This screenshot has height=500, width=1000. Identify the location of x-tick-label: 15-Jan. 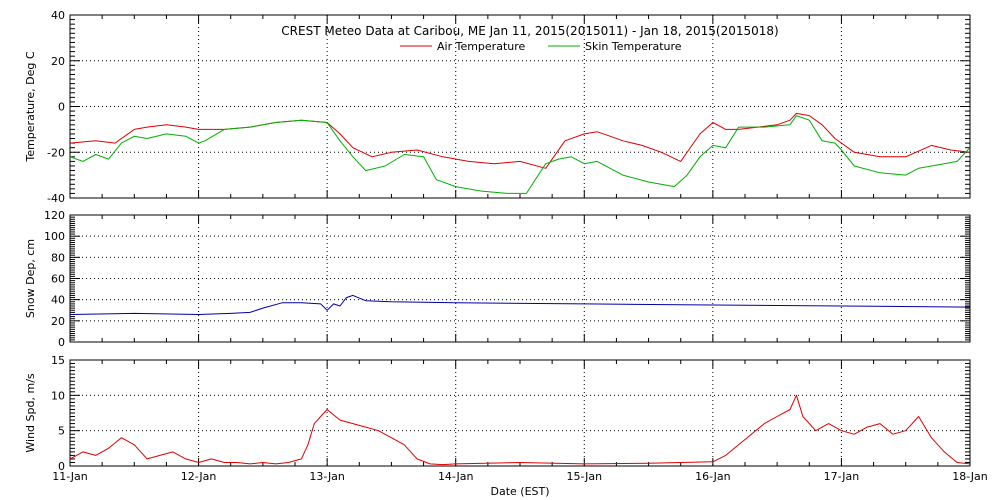
(585, 476).